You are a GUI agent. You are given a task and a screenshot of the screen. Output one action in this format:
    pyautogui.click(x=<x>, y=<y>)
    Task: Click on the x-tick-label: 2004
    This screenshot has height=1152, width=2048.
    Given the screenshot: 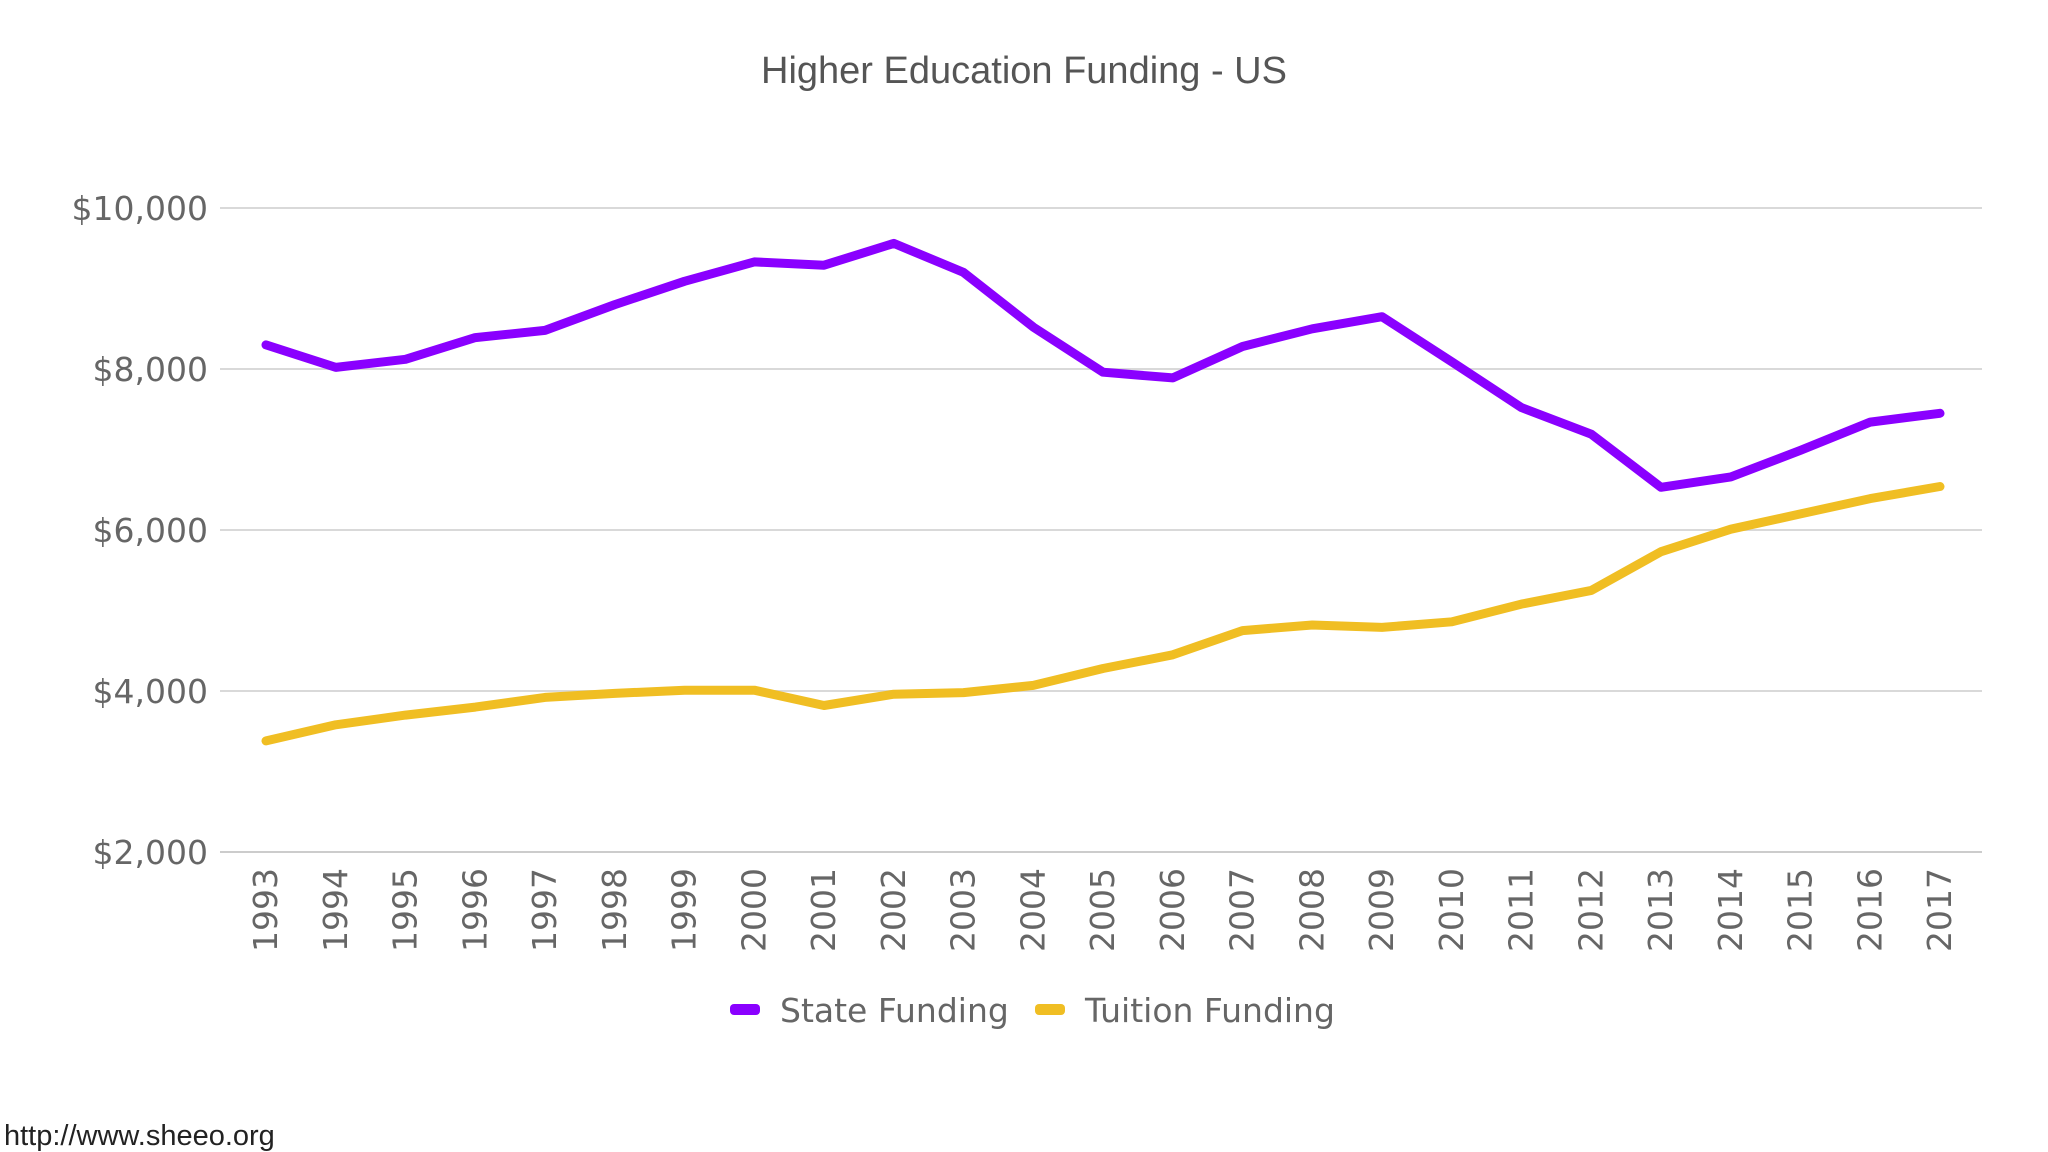 What is the action you would take?
    pyautogui.click(x=1032, y=910)
    